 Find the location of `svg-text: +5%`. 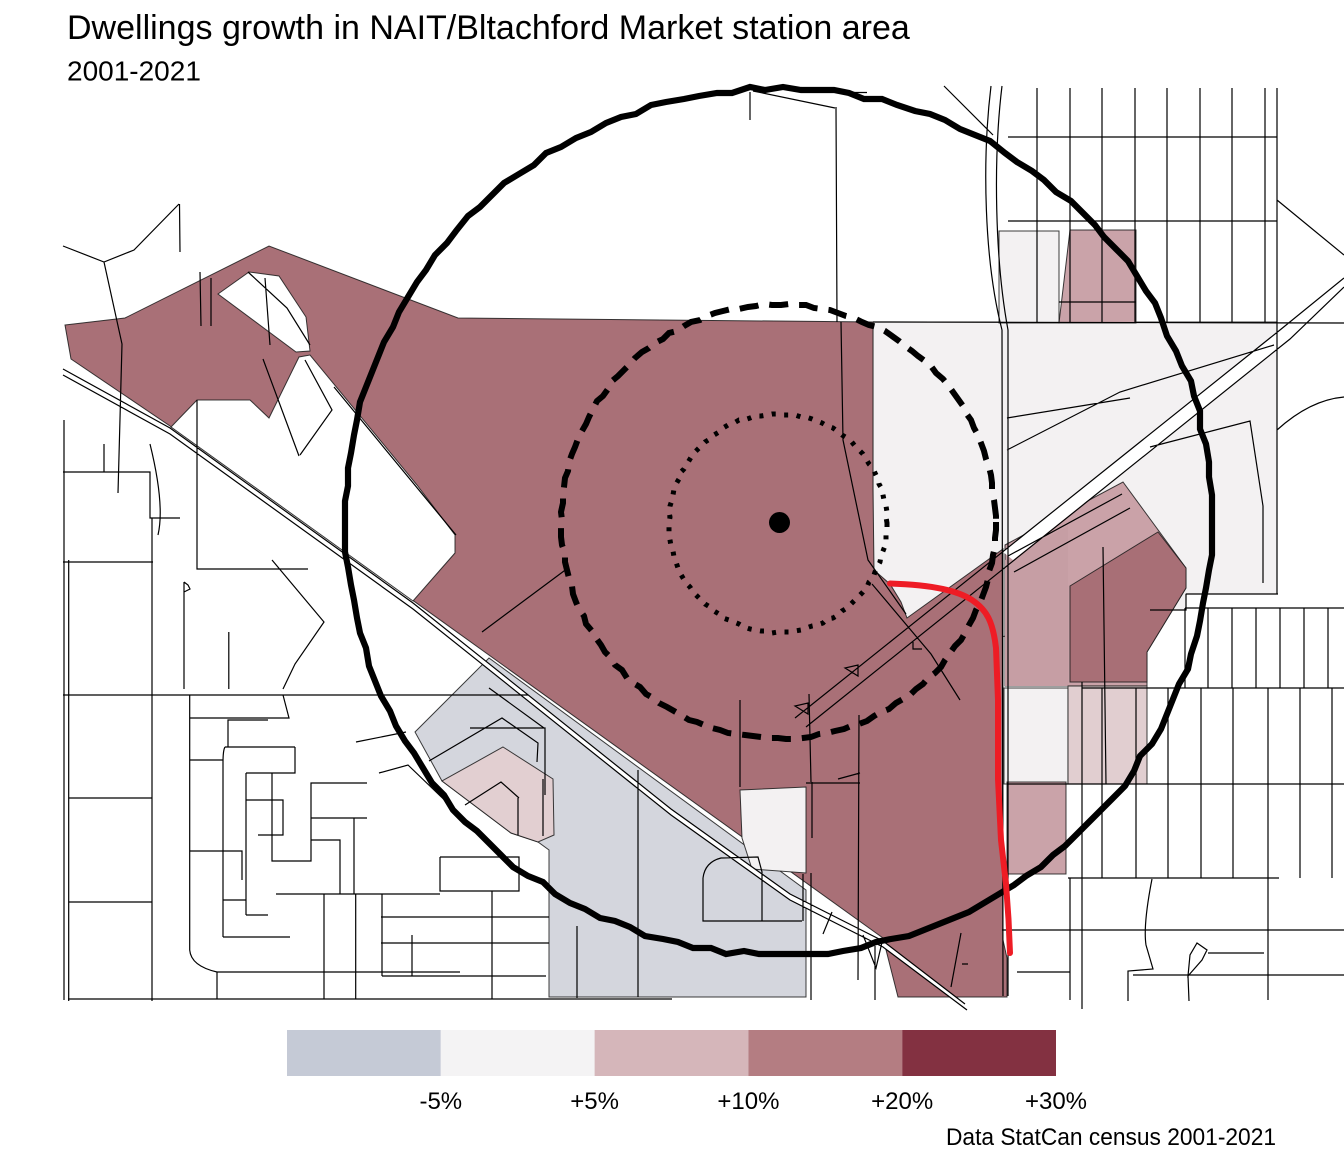

svg-text: +5% is located at coordinates (594, 1101).